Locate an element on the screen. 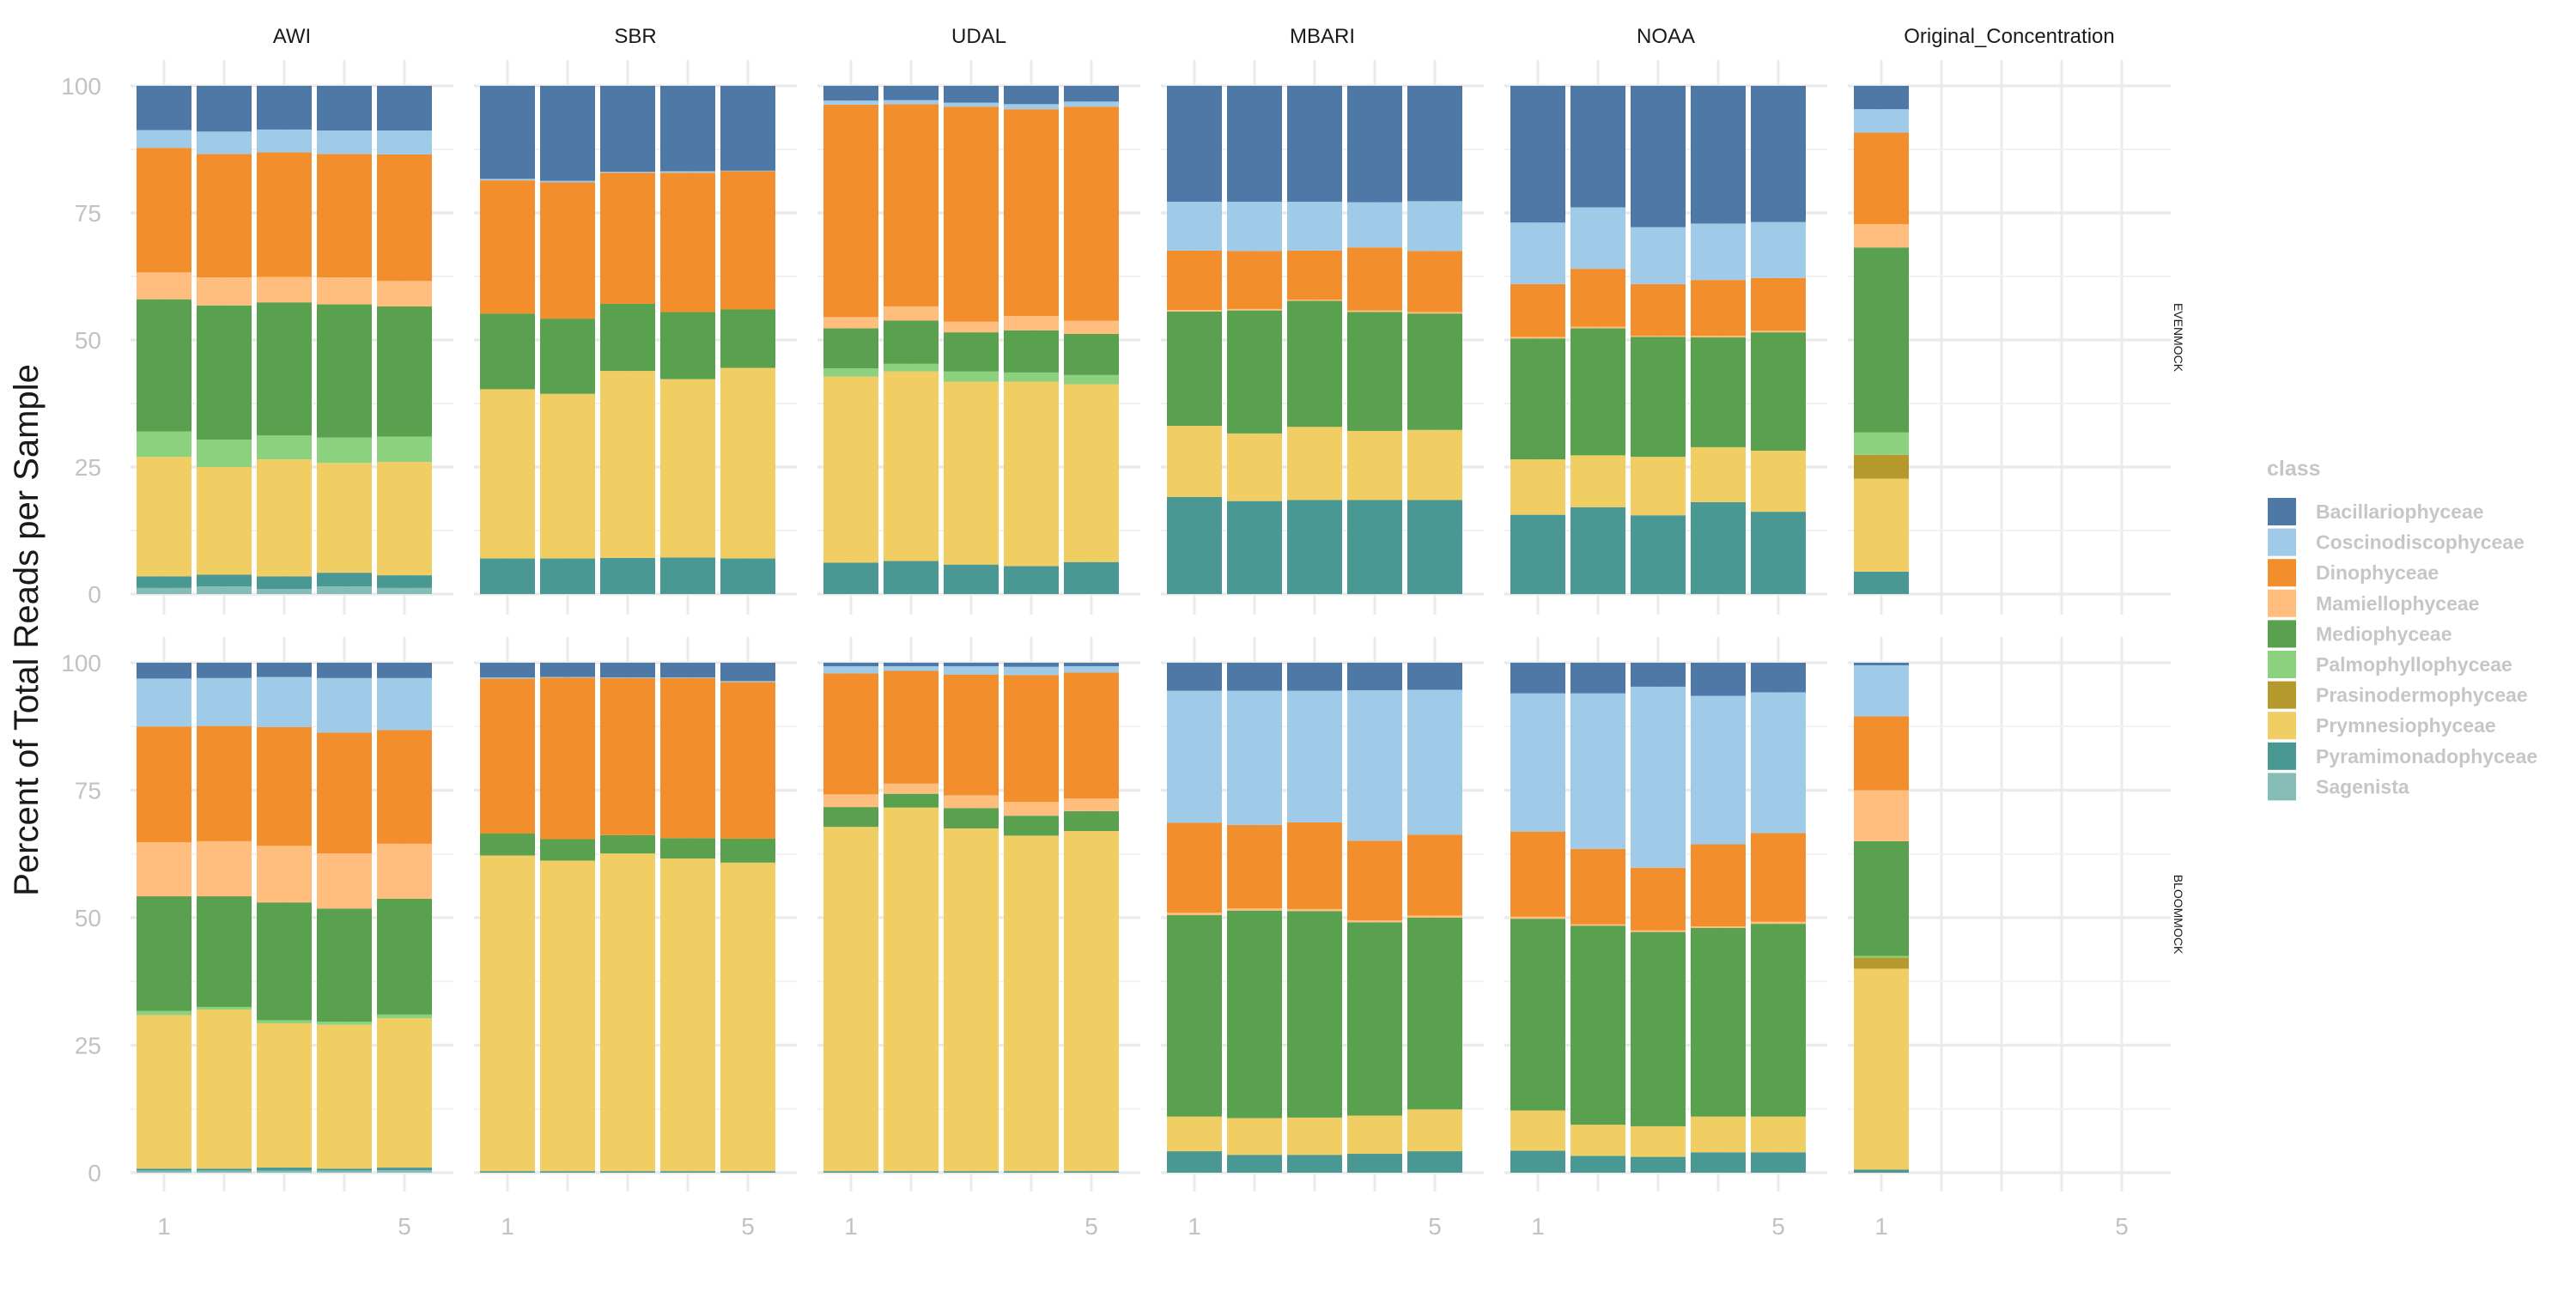 Image resolution: width=2576 pixels, height=1292 pixels. bar-segment-sagenista is located at coordinates (284, 591).